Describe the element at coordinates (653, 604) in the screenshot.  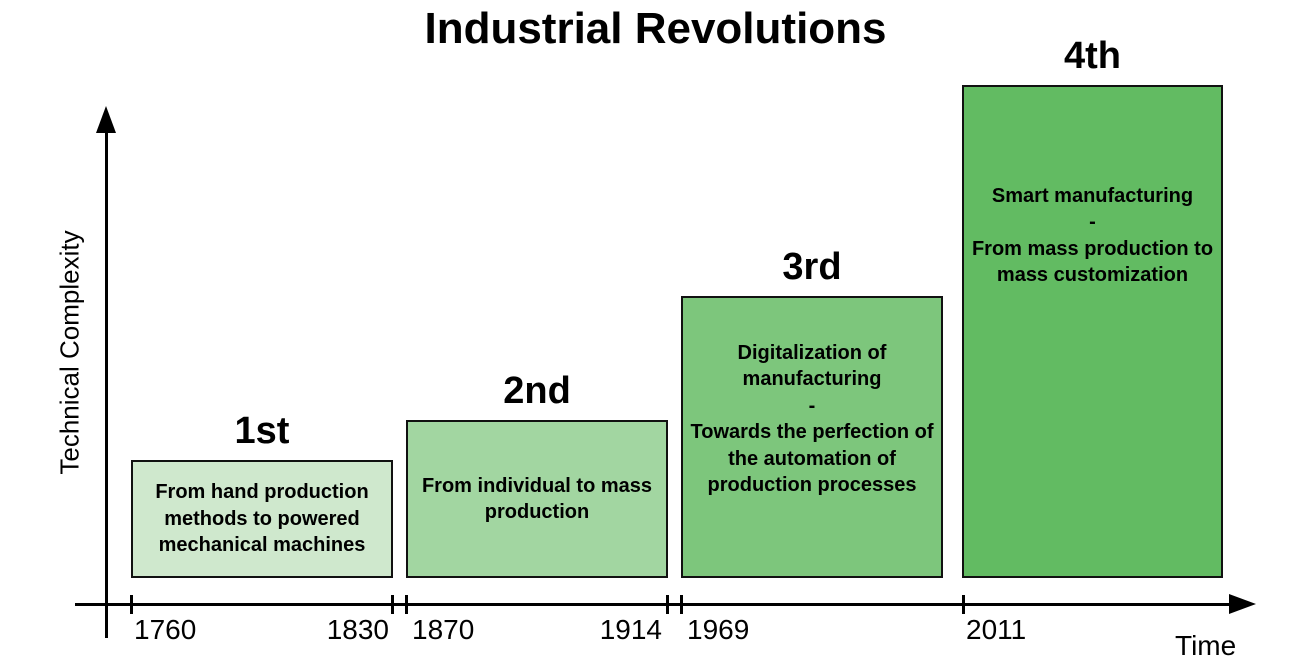
I see `x-axis-line` at that location.